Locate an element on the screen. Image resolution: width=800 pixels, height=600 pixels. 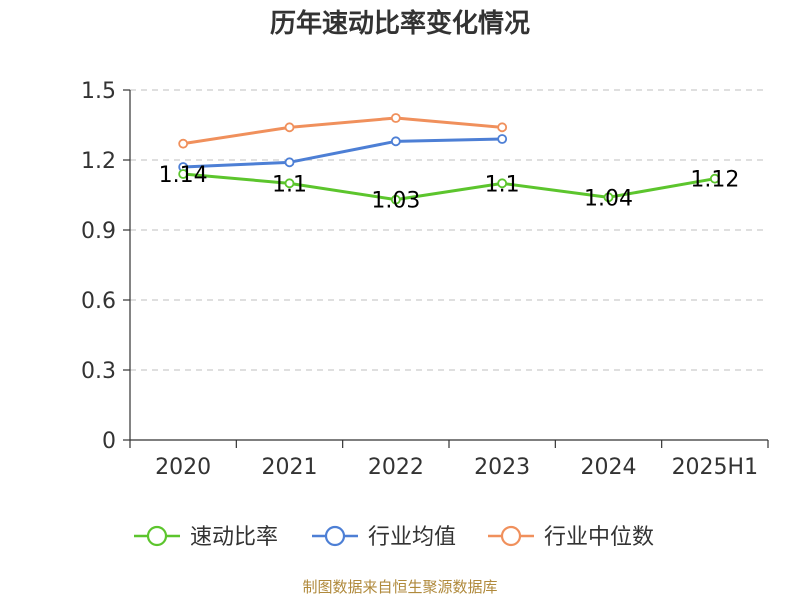
data-label: 1.12 is located at coordinates (714, 180).